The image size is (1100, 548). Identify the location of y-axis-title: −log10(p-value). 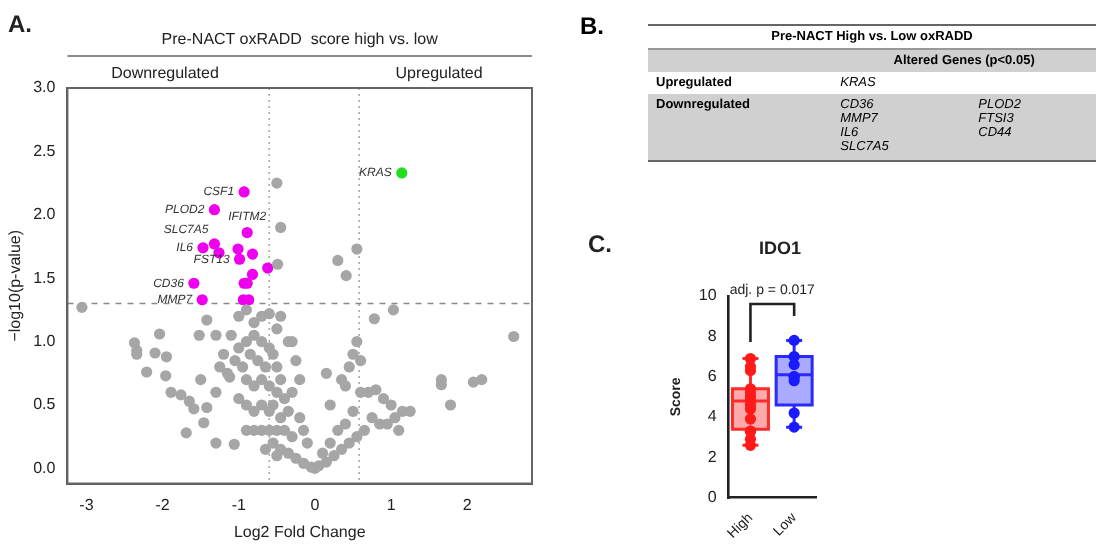
(15, 285).